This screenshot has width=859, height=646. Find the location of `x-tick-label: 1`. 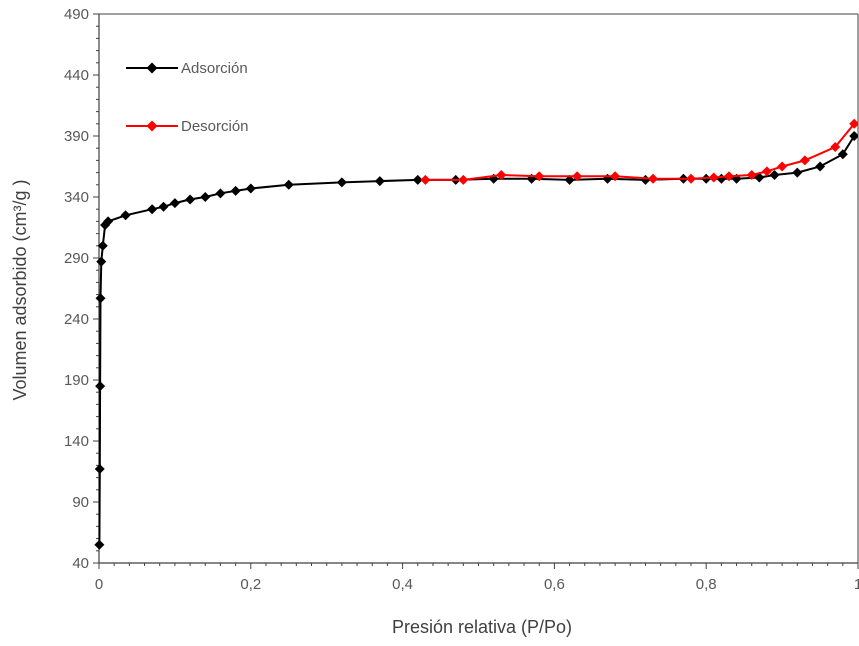

x-tick-label: 1 is located at coordinates (856, 584).